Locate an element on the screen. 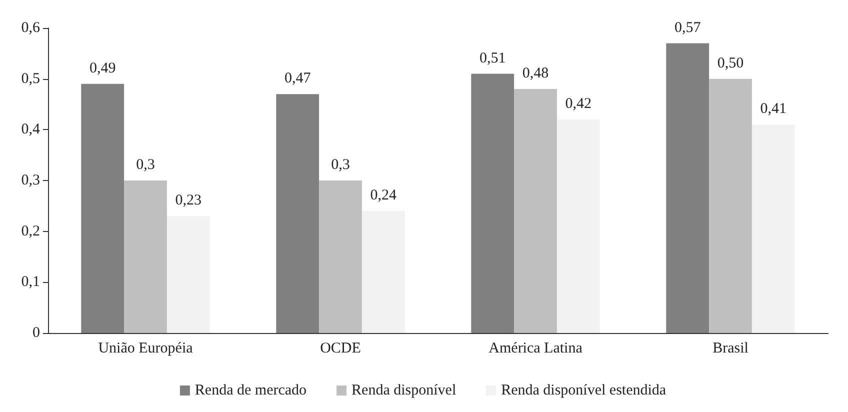  data-label: 0,57 is located at coordinates (688, 28).